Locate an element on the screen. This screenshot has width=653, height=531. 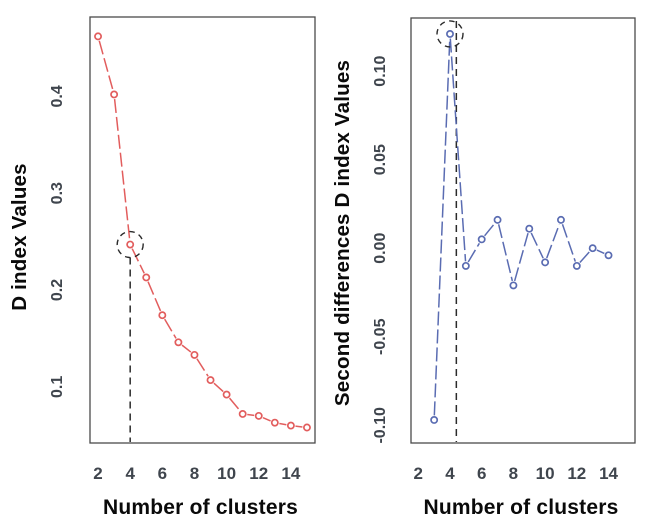
y-tick-label: 0.00 is located at coordinates (380, 248).